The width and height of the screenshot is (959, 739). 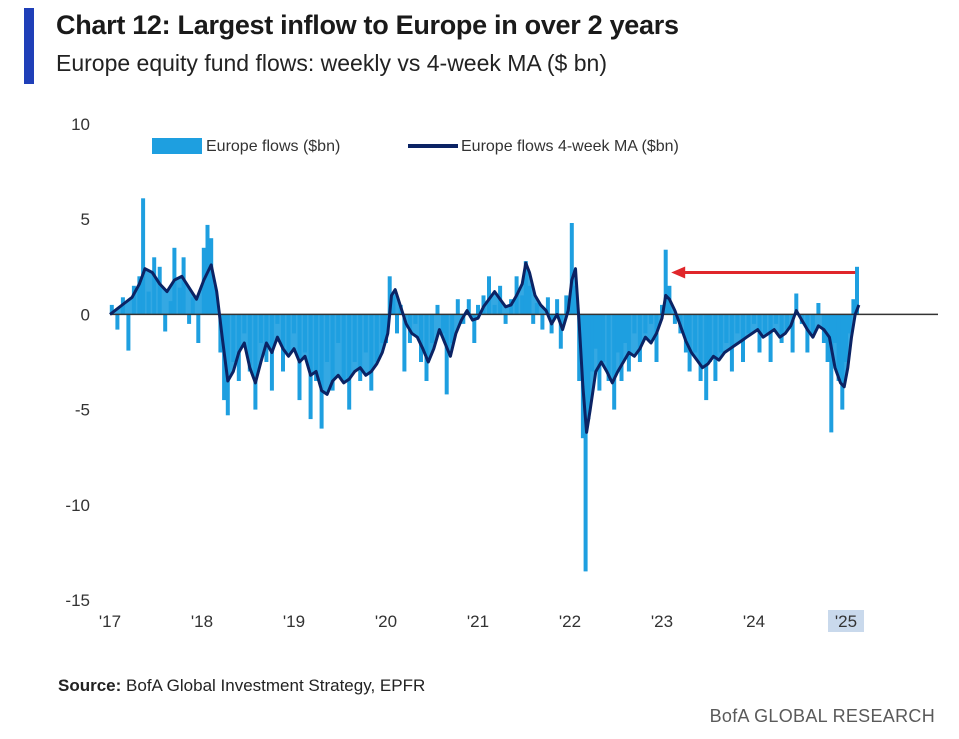 I want to click on y-tick-label-0: 10, so click(x=80, y=124).